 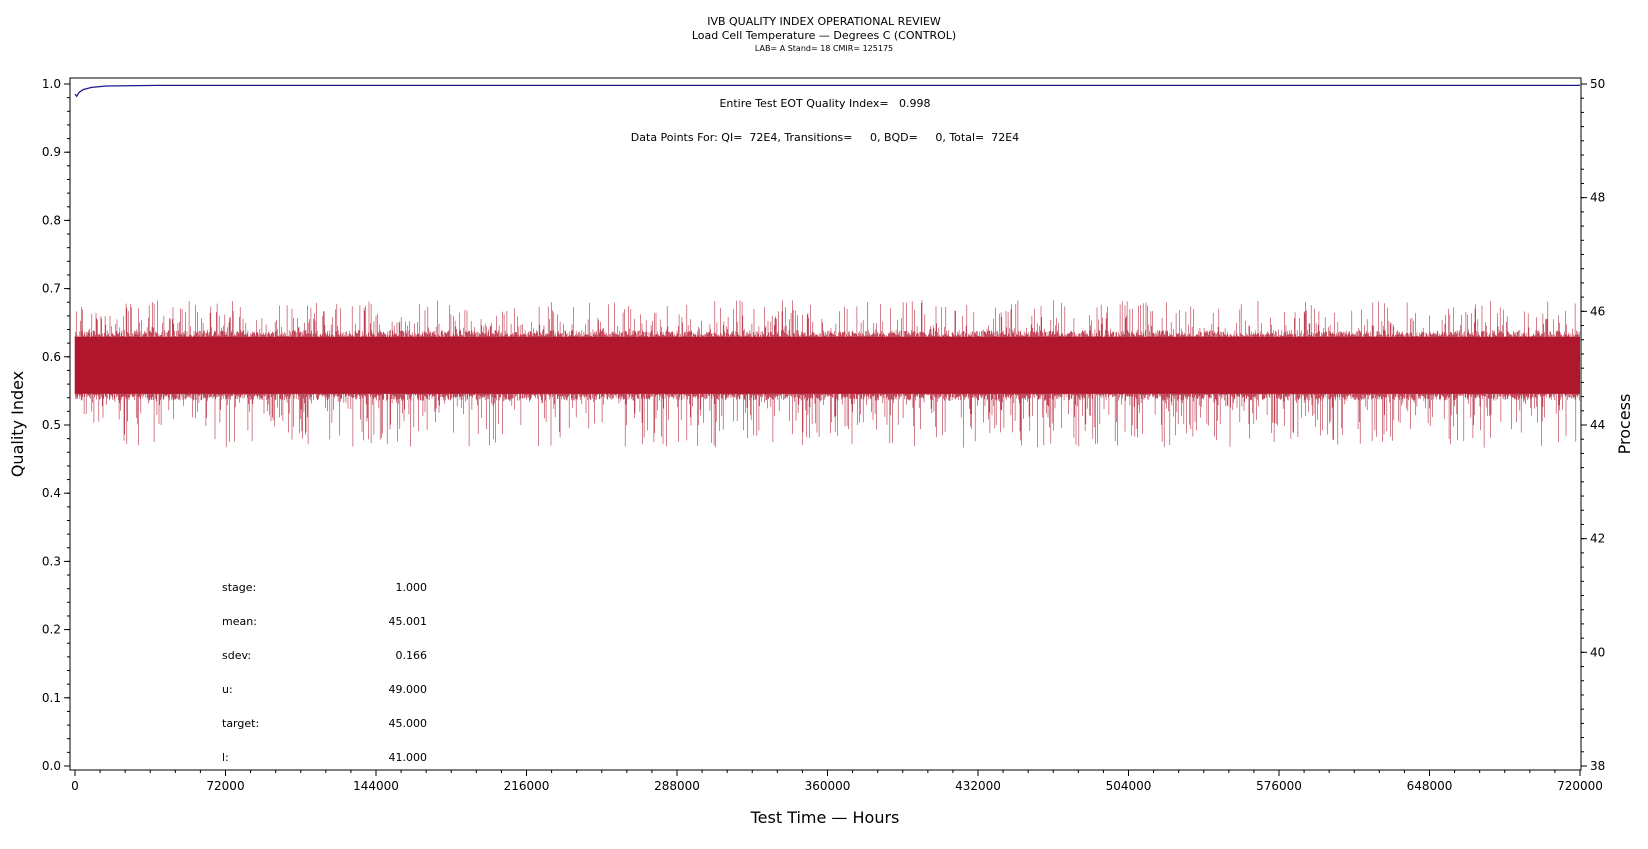 I want to click on chart-subtitle-2: LAB= A Stand= 18 CMIR= 125175, so click(x=824, y=48).